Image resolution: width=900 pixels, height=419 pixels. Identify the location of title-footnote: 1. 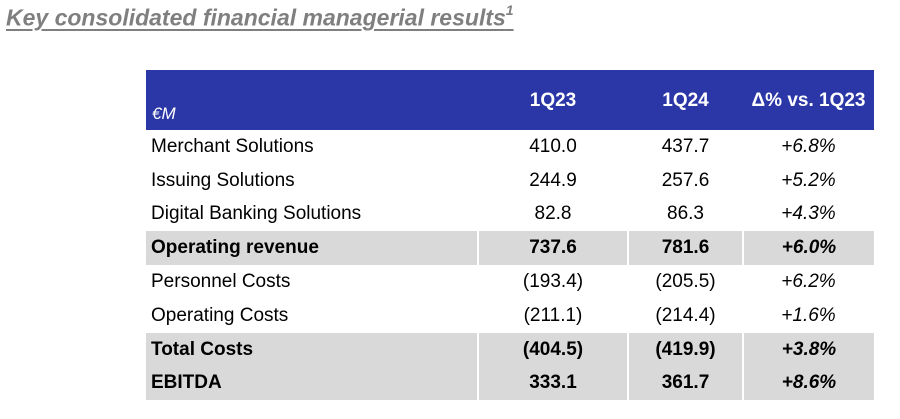
(509, 10).